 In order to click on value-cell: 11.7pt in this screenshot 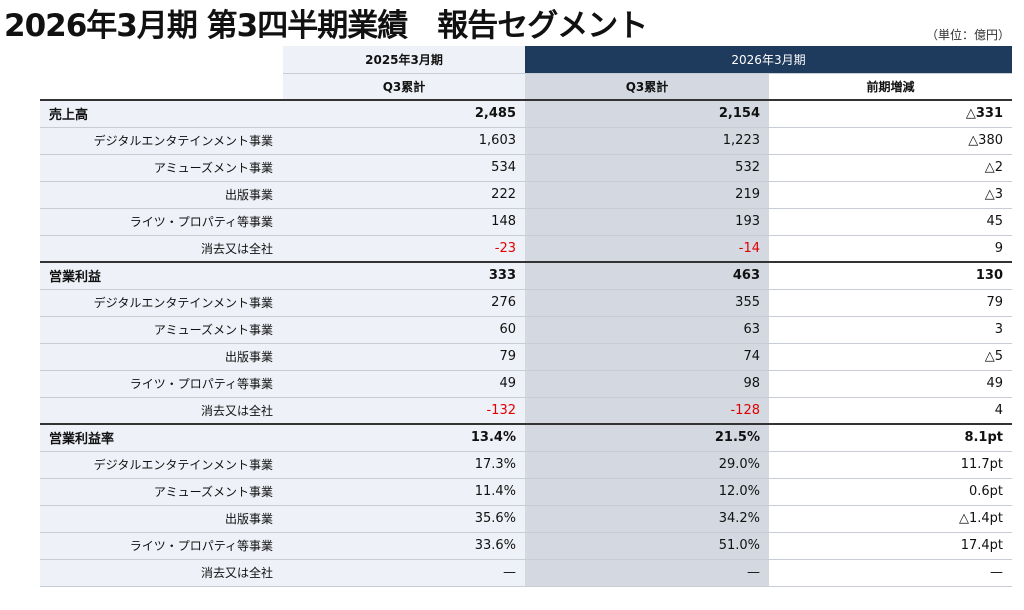, I will do `click(890, 465)`.